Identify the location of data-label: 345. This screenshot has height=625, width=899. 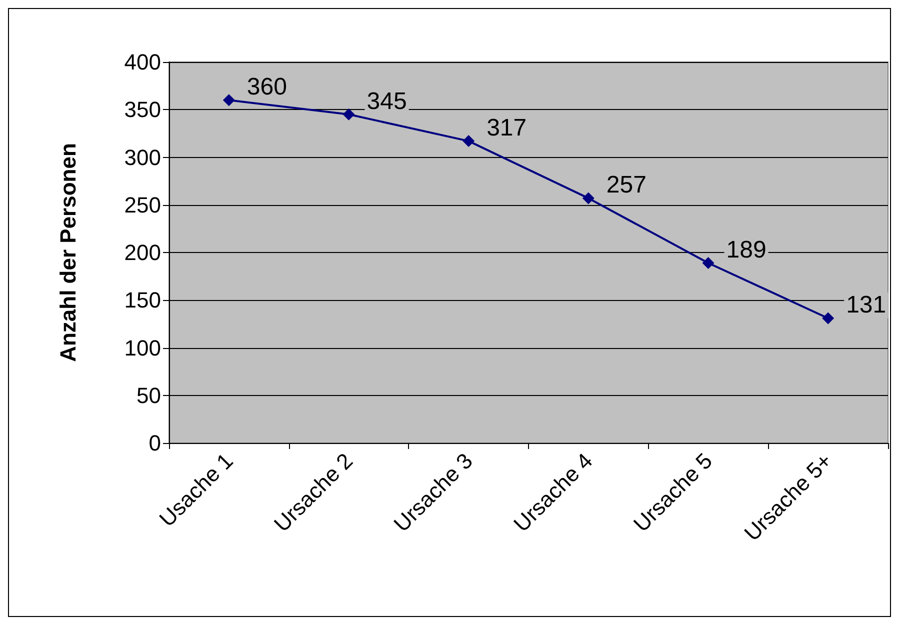
(386, 101).